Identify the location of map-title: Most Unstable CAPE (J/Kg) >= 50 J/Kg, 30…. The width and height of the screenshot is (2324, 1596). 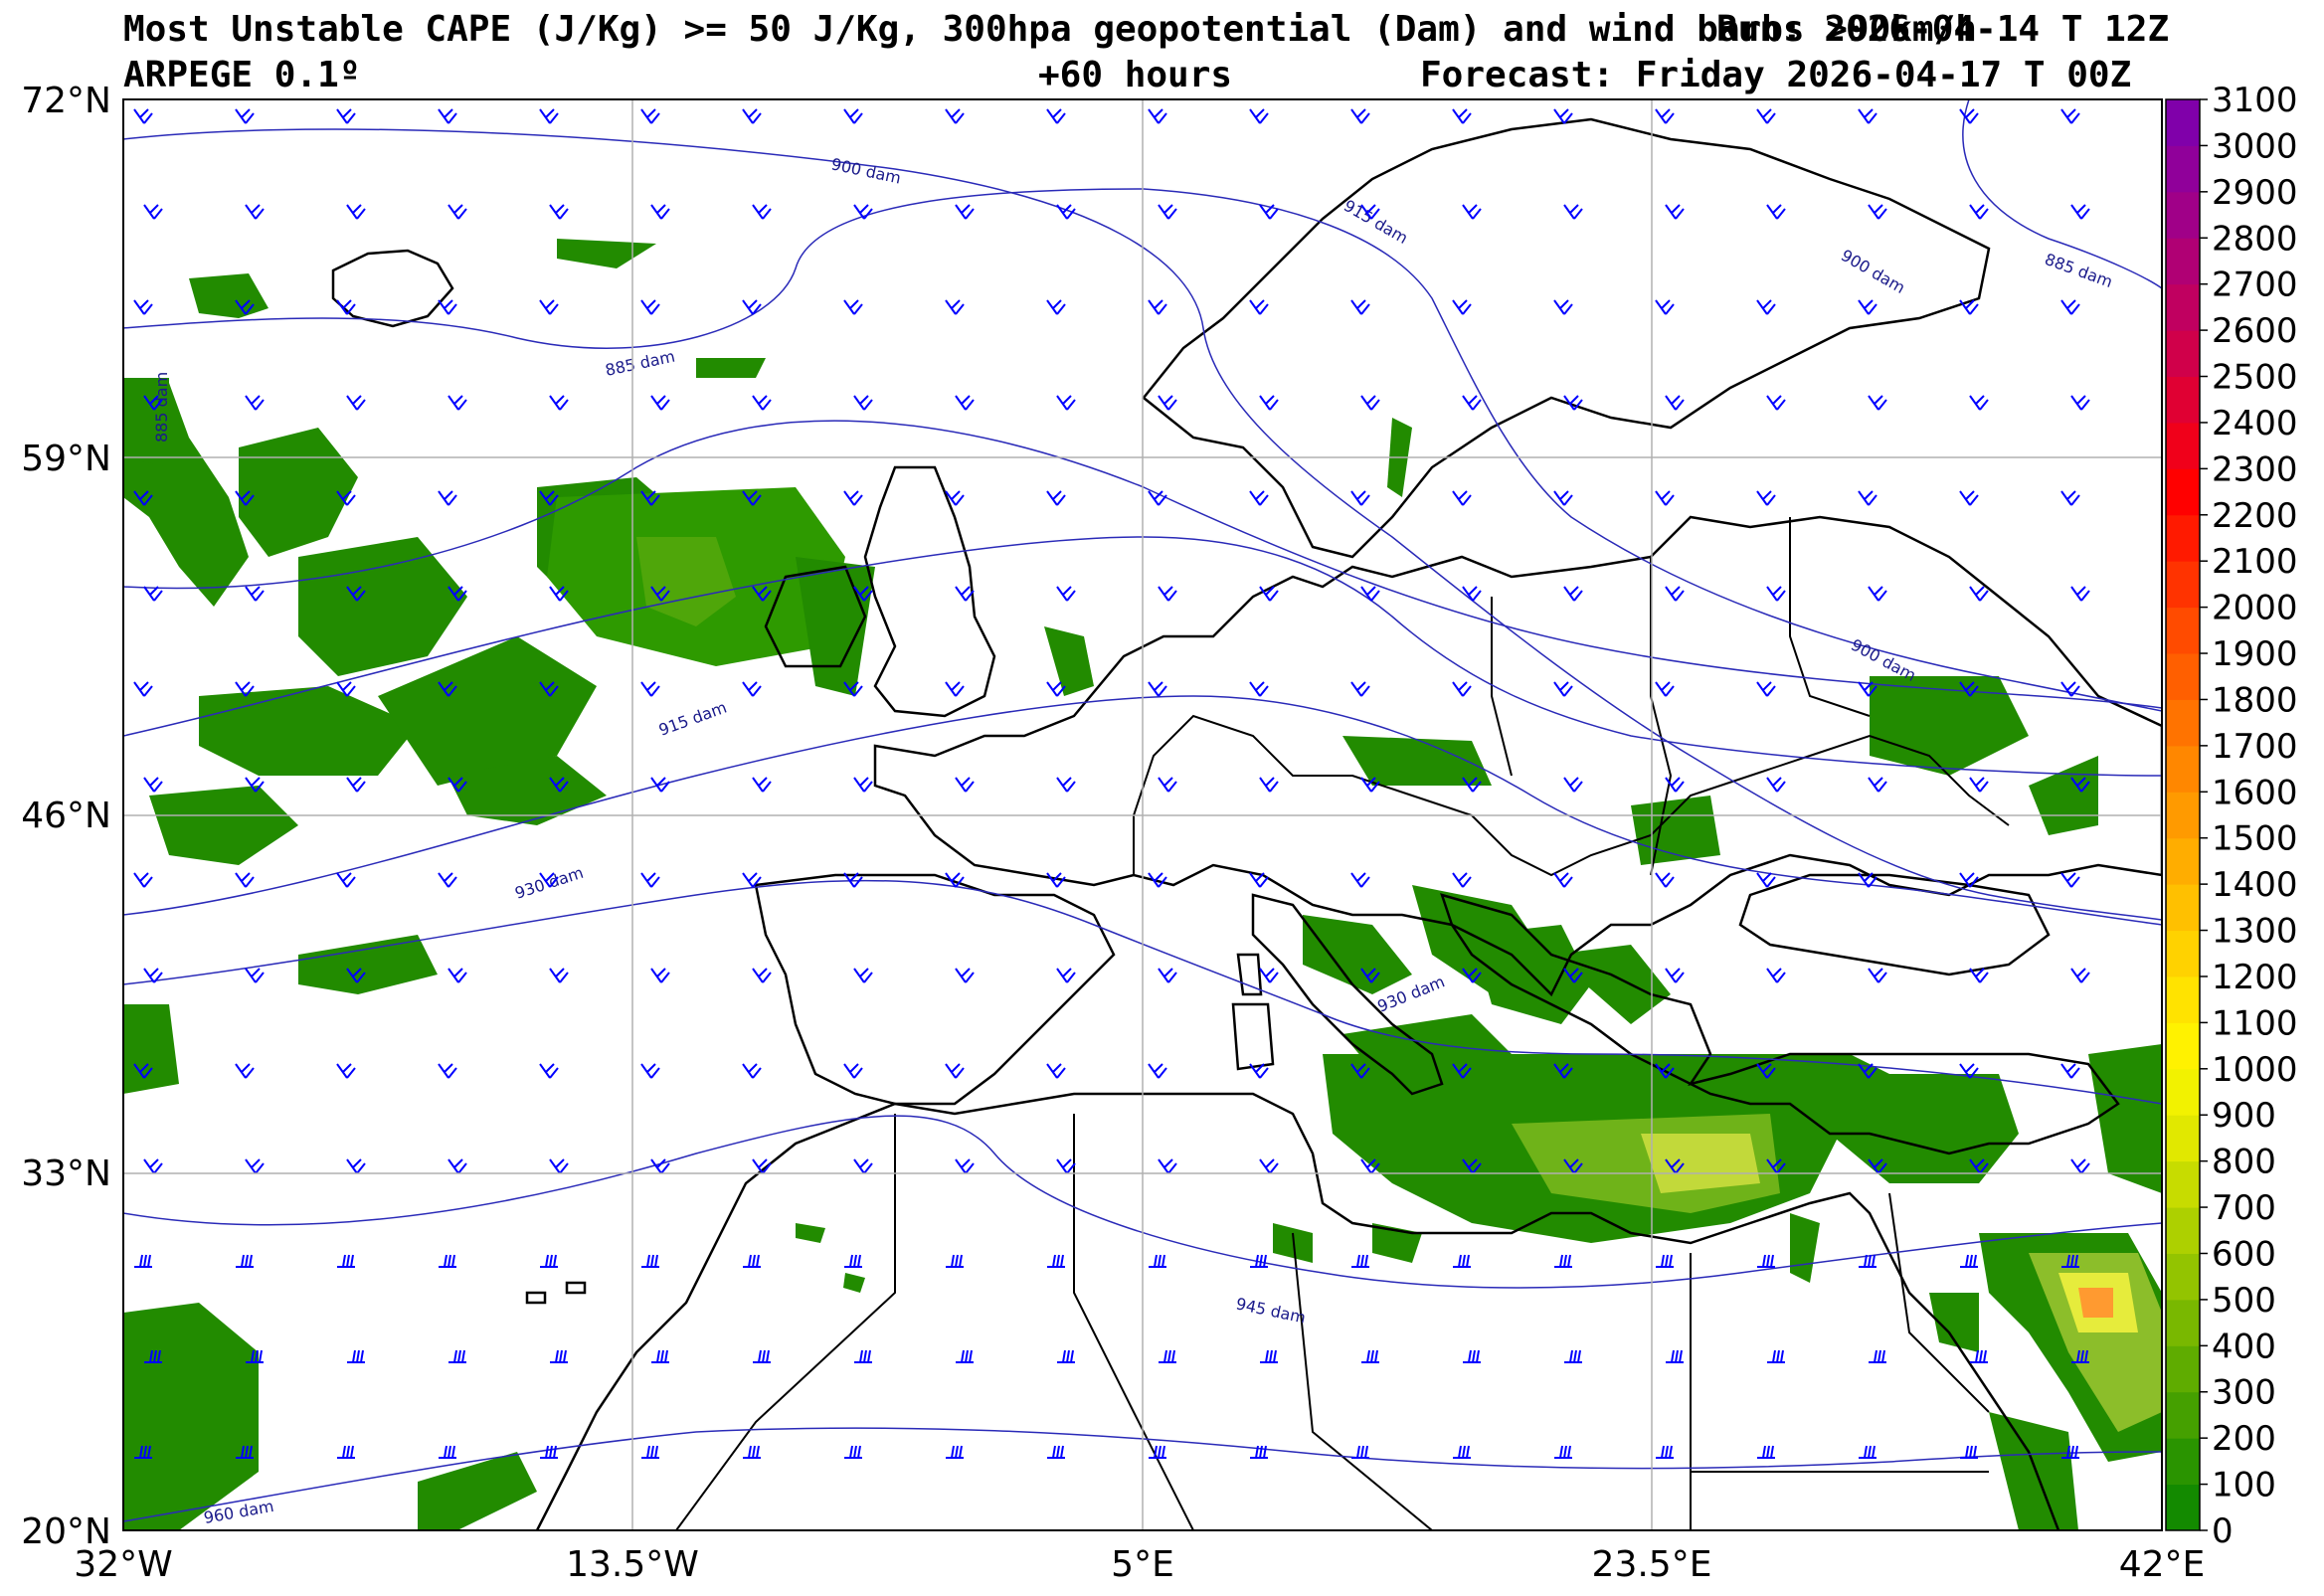
(1050, 30).